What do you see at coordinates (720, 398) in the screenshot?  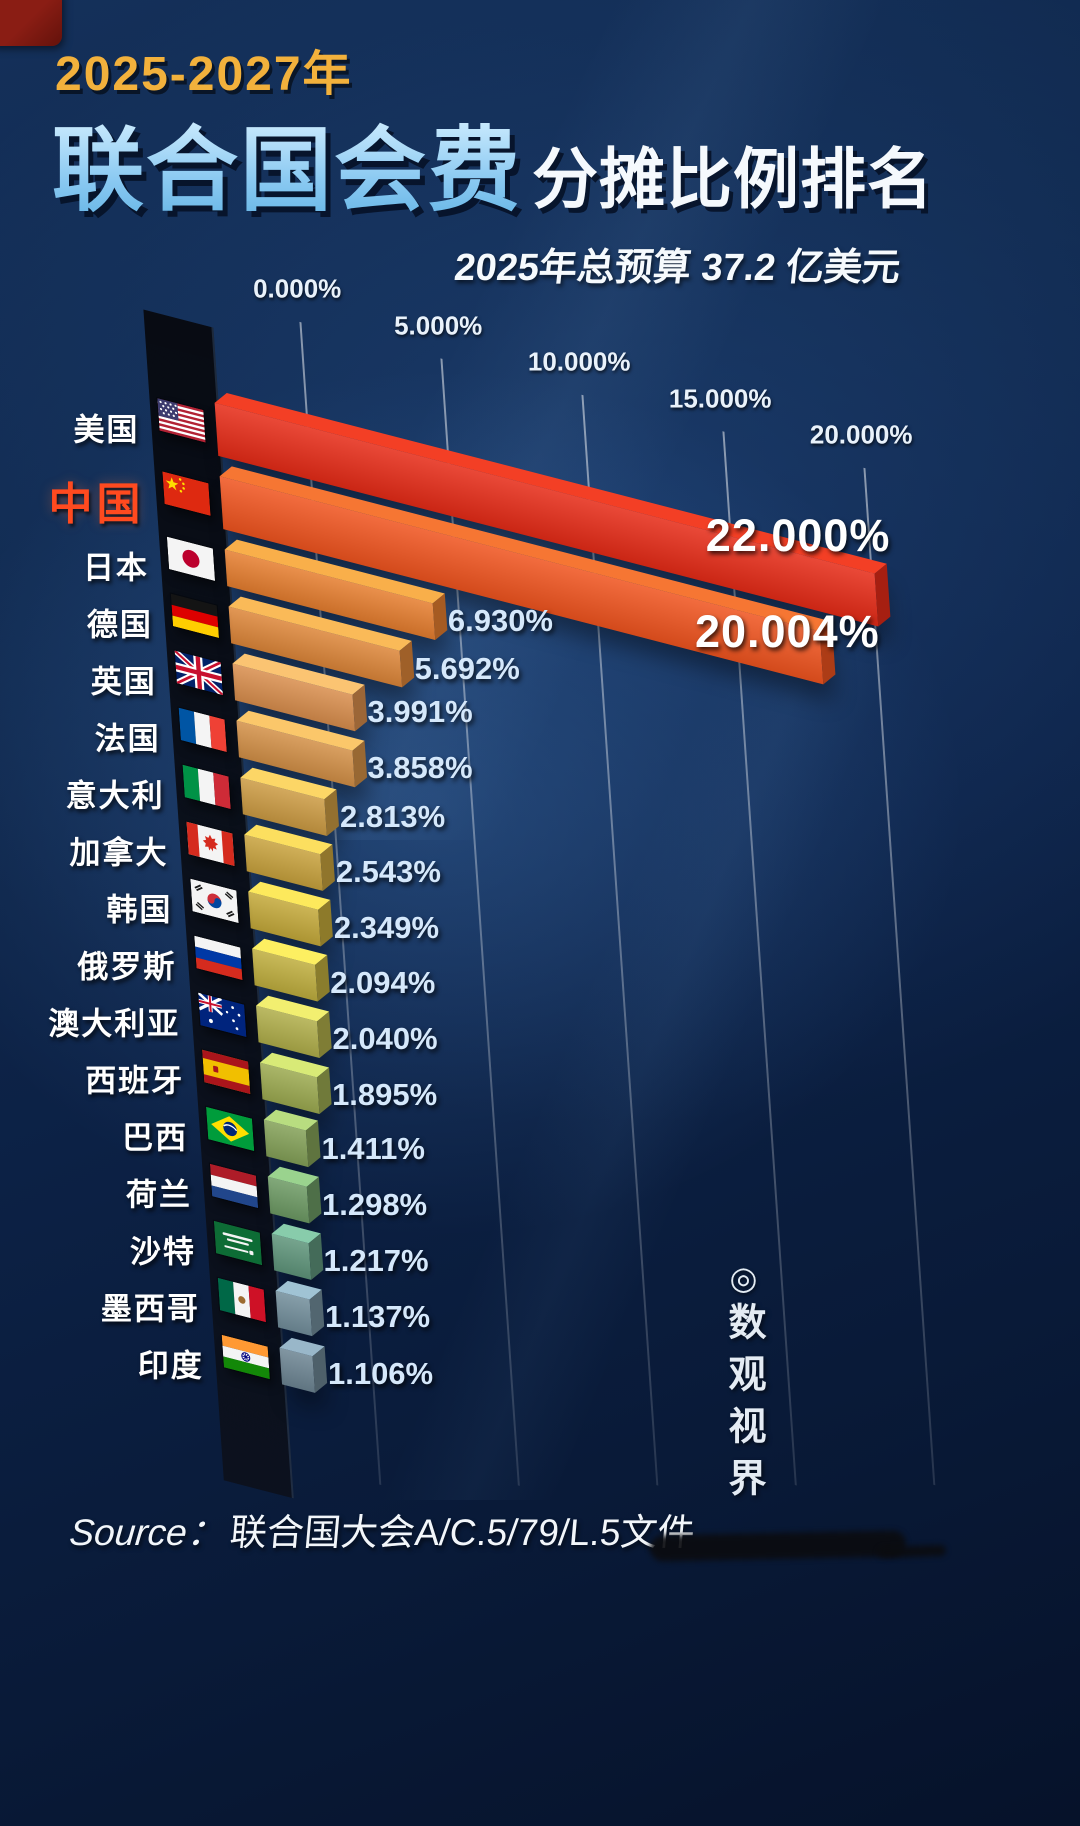 I see `axis-tick-label: 15.000%` at bounding box center [720, 398].